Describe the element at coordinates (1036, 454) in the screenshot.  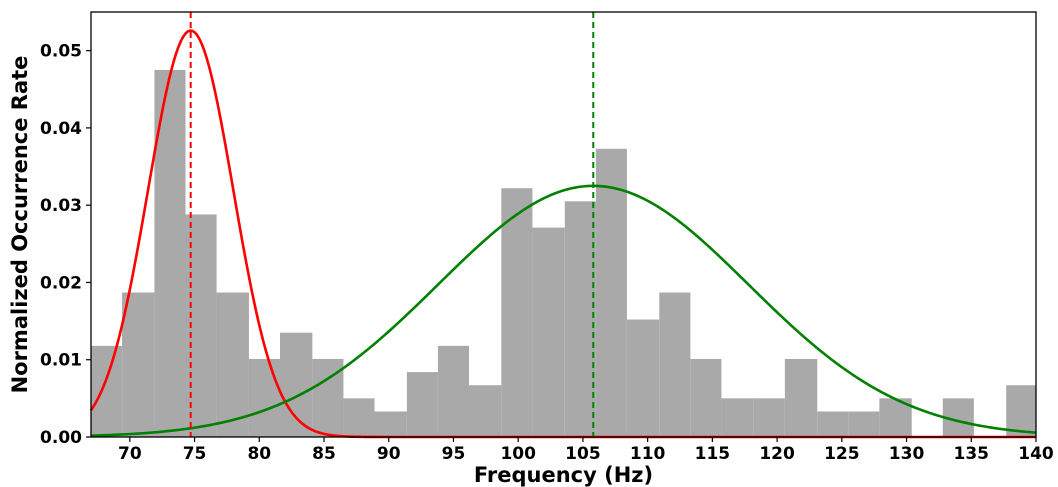
I see `x-tick-label-14: 140` at that location.